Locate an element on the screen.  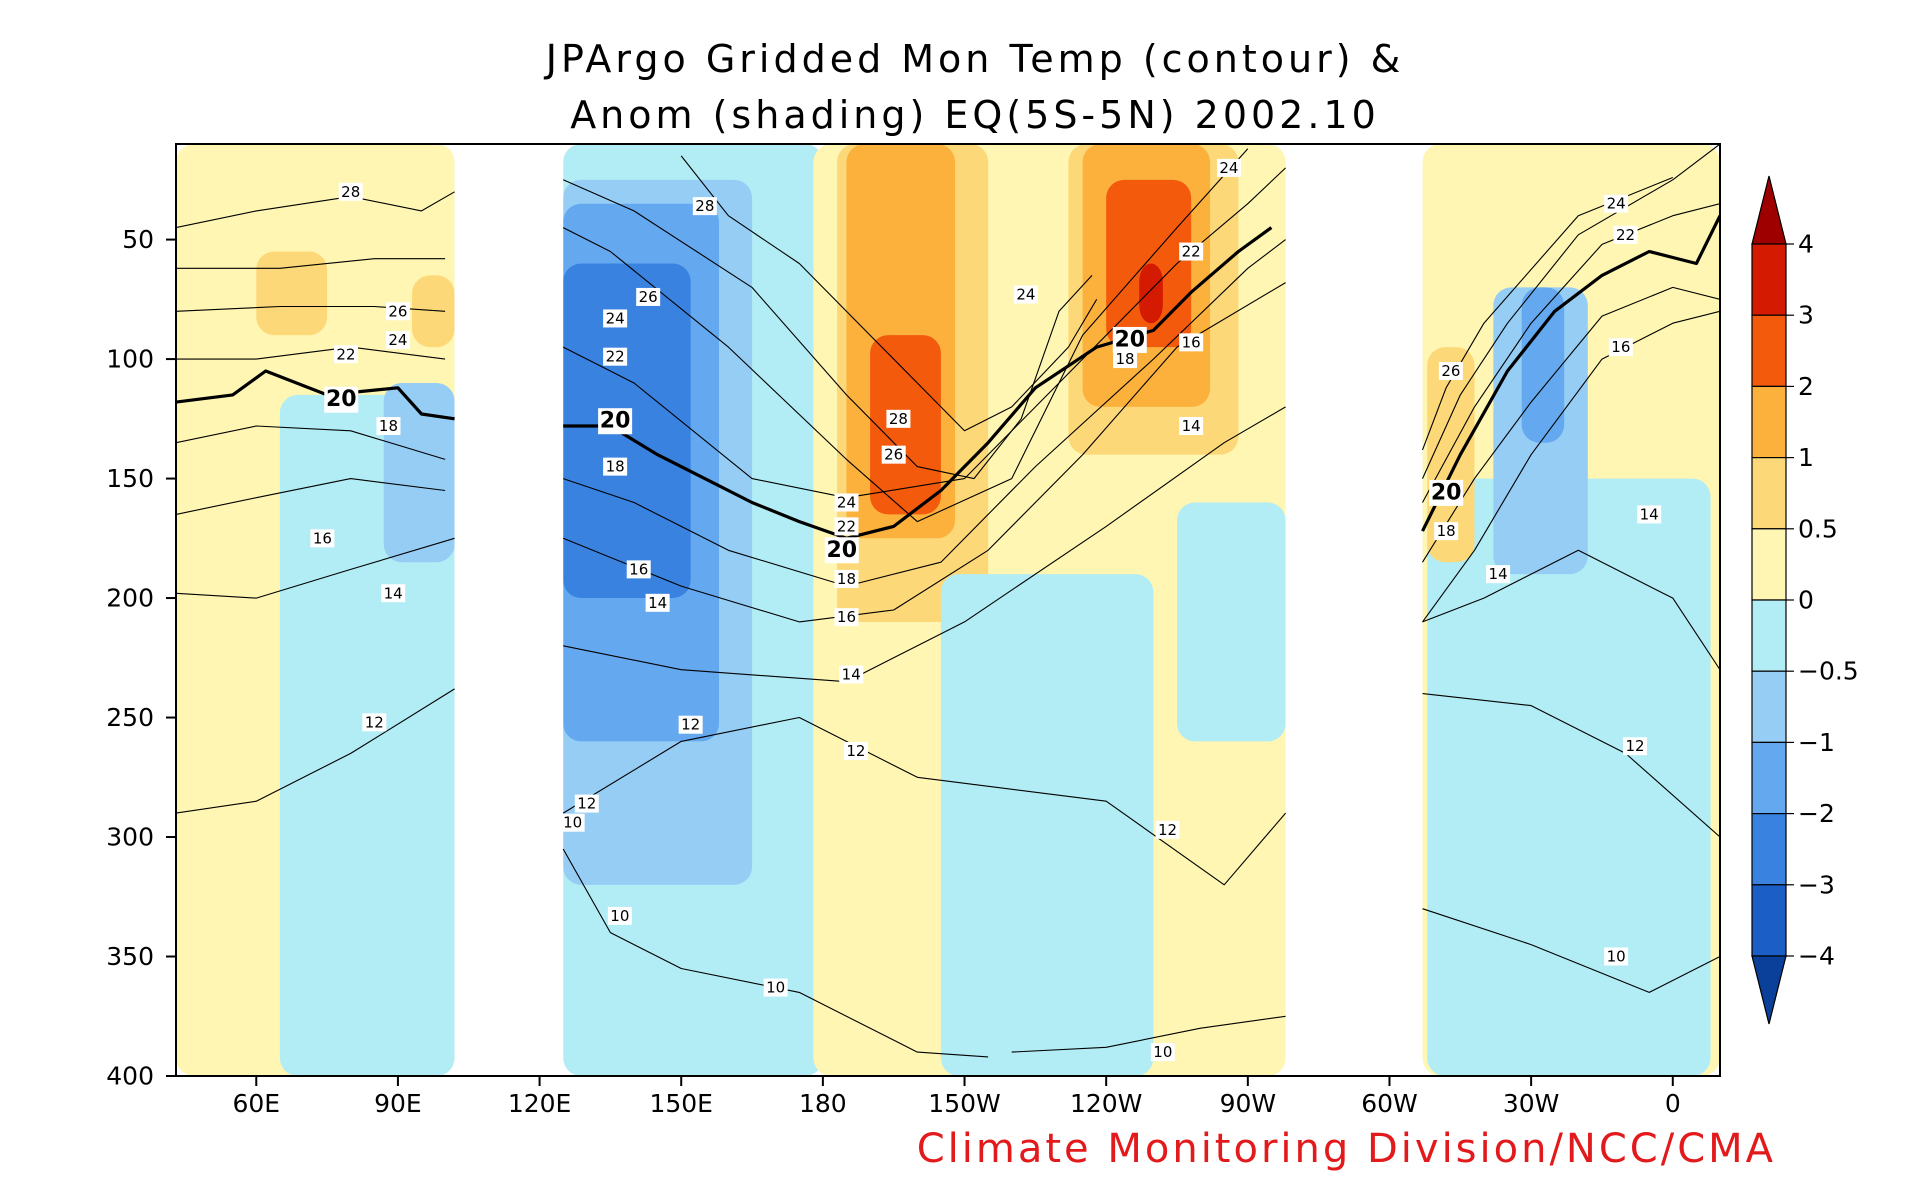
contour-label-46: 16 is located at coordinates (1620, 347).